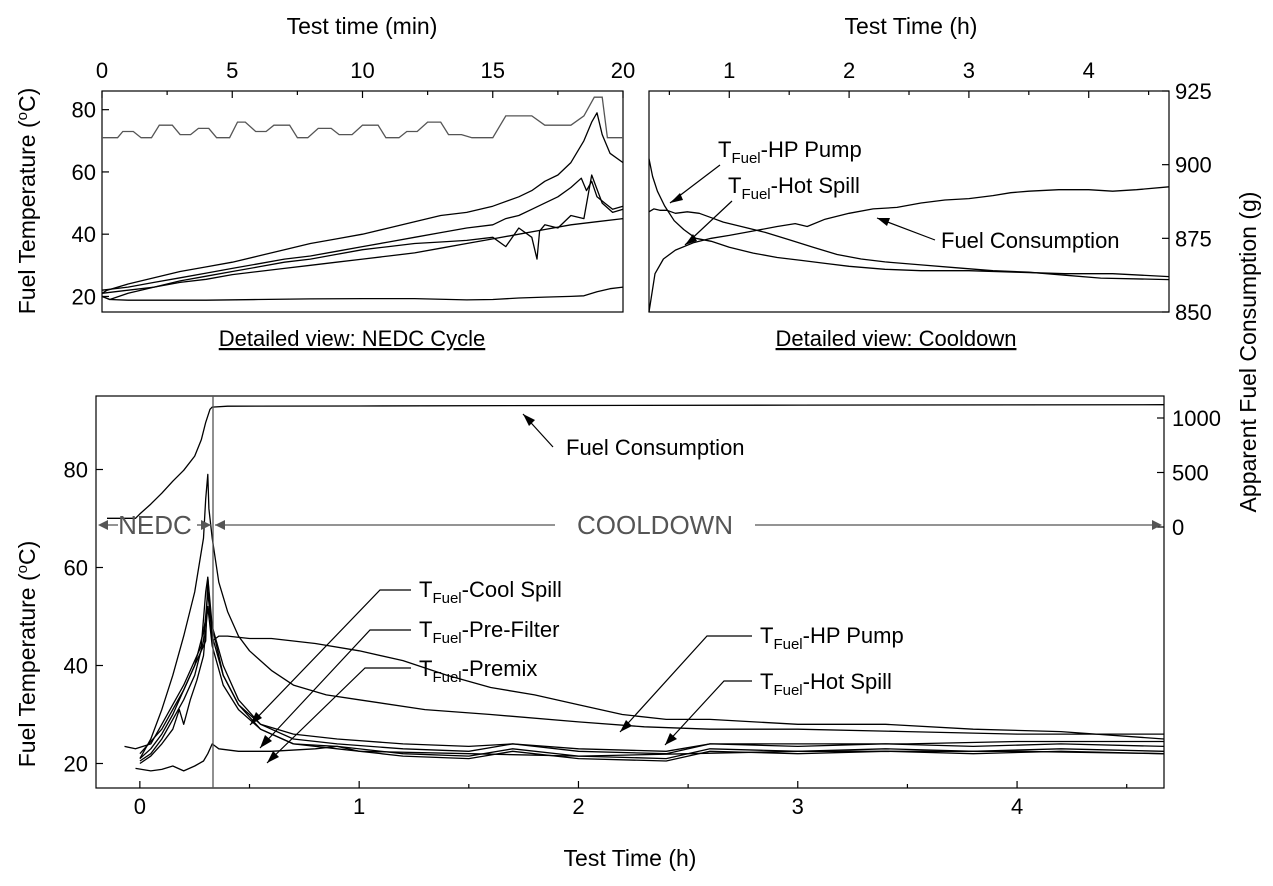 Image resolution: width=1273 pixels, height=886 pixels. I want to click on nedc-phase-label: NEDC, so click(155, 525).